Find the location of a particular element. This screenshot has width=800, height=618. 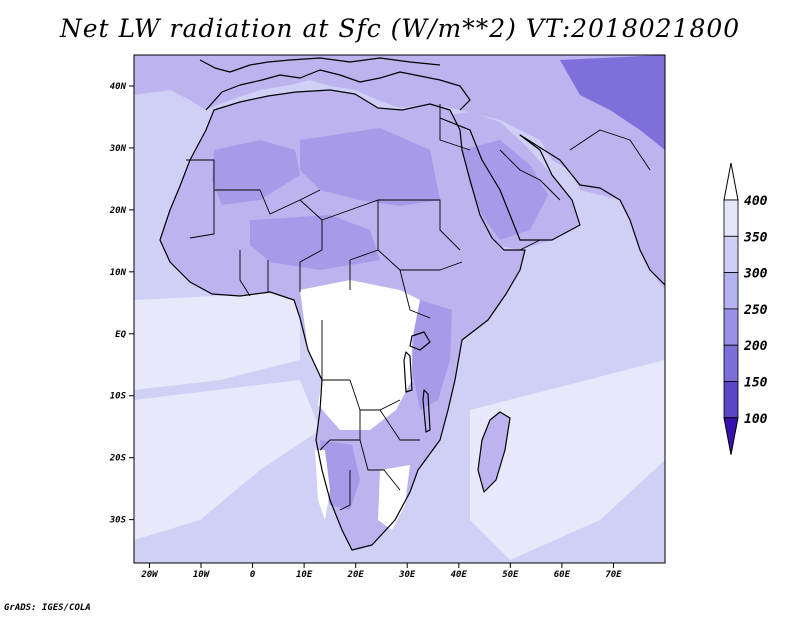

colorbar: 400 350 300 250 200 150 100 is located at coordinates (745, 308).